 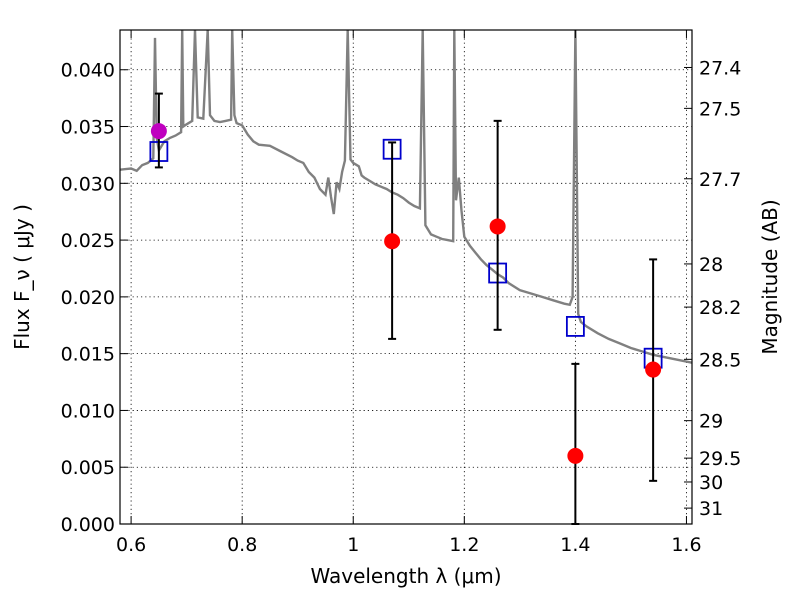 What do you see at coordinates (711, 265) in the screenshot?
I see `magnitude-tick-label: 28` at bounding box center [711, 265].